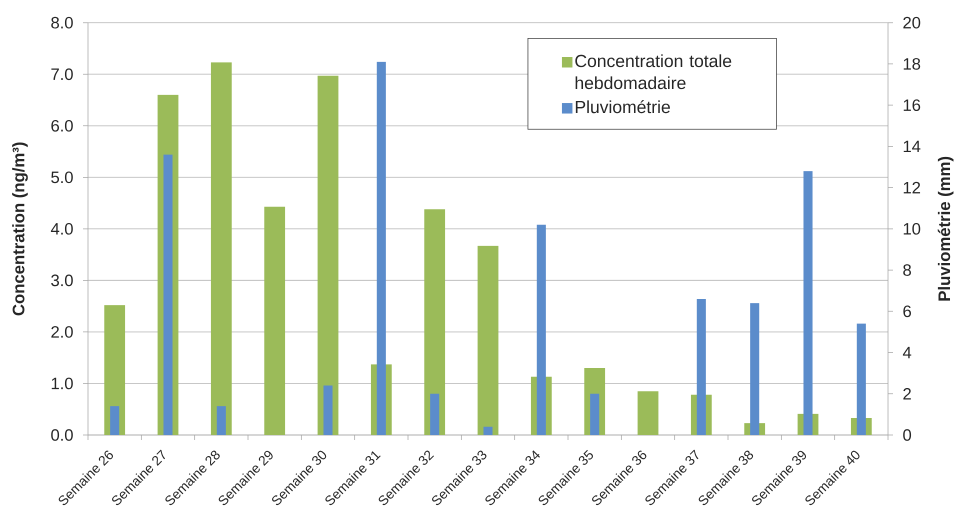 The width and height of the screenshot is (955, 511). Describe the element at coordinates (62, 22) in the screenshot. I see `y-tick-label: 8.0` at that location.